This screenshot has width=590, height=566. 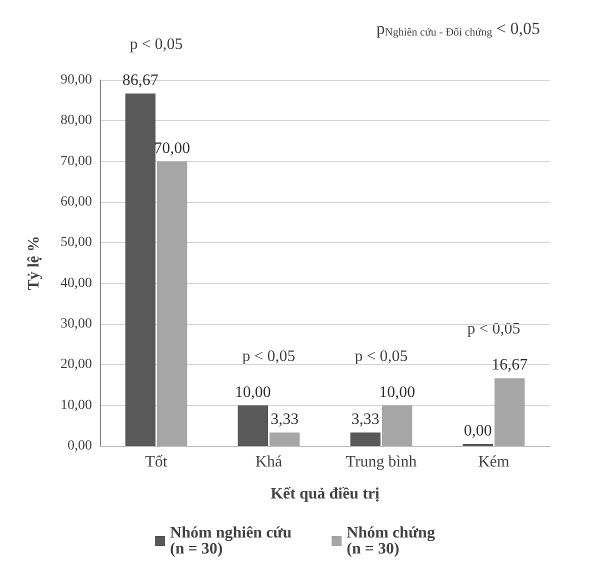 What do you see at coordinates (76, 364) in the screenshot?
I see `y-tick-label: 20,00` at bounding box center [76, 364].